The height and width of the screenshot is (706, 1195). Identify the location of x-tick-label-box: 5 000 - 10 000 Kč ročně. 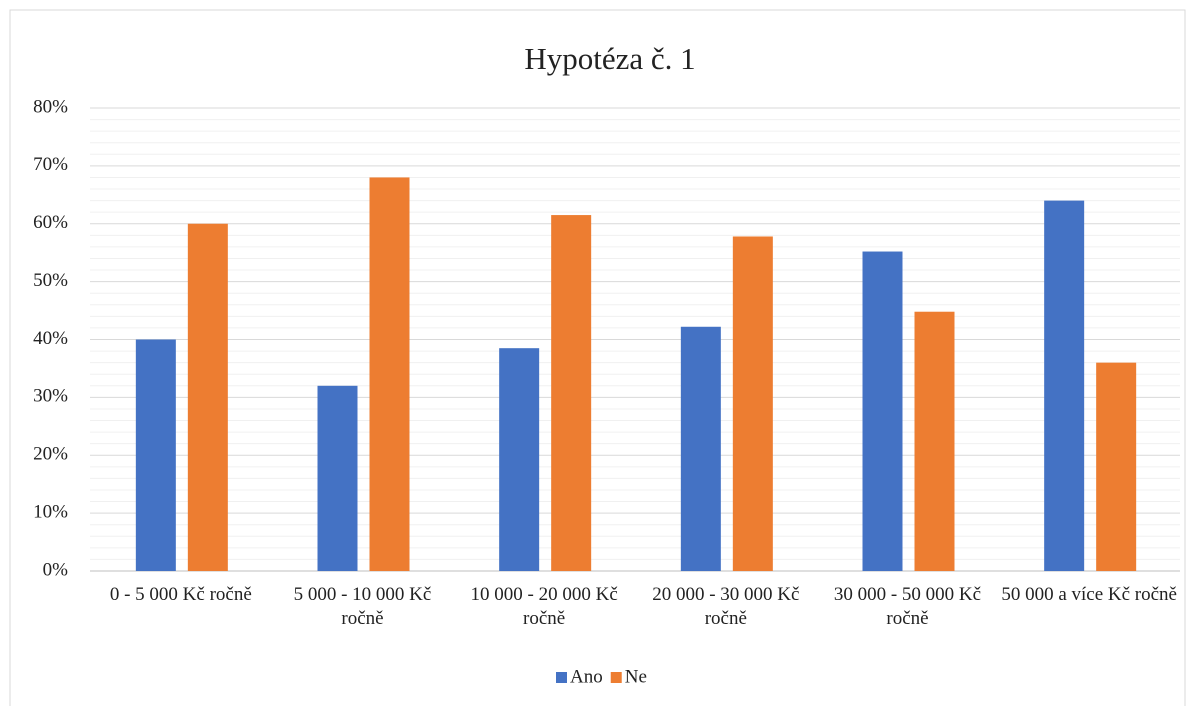
(362, 606).